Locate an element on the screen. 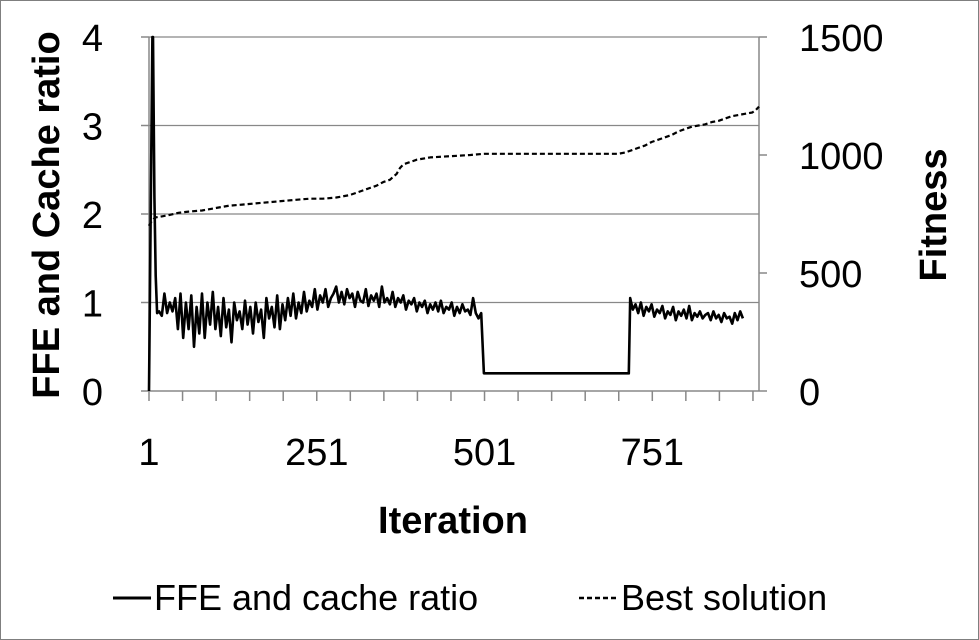 The width and height of the screenshot is (979, 640). x-tick-label: 251 is located at coordinates (316, 453).